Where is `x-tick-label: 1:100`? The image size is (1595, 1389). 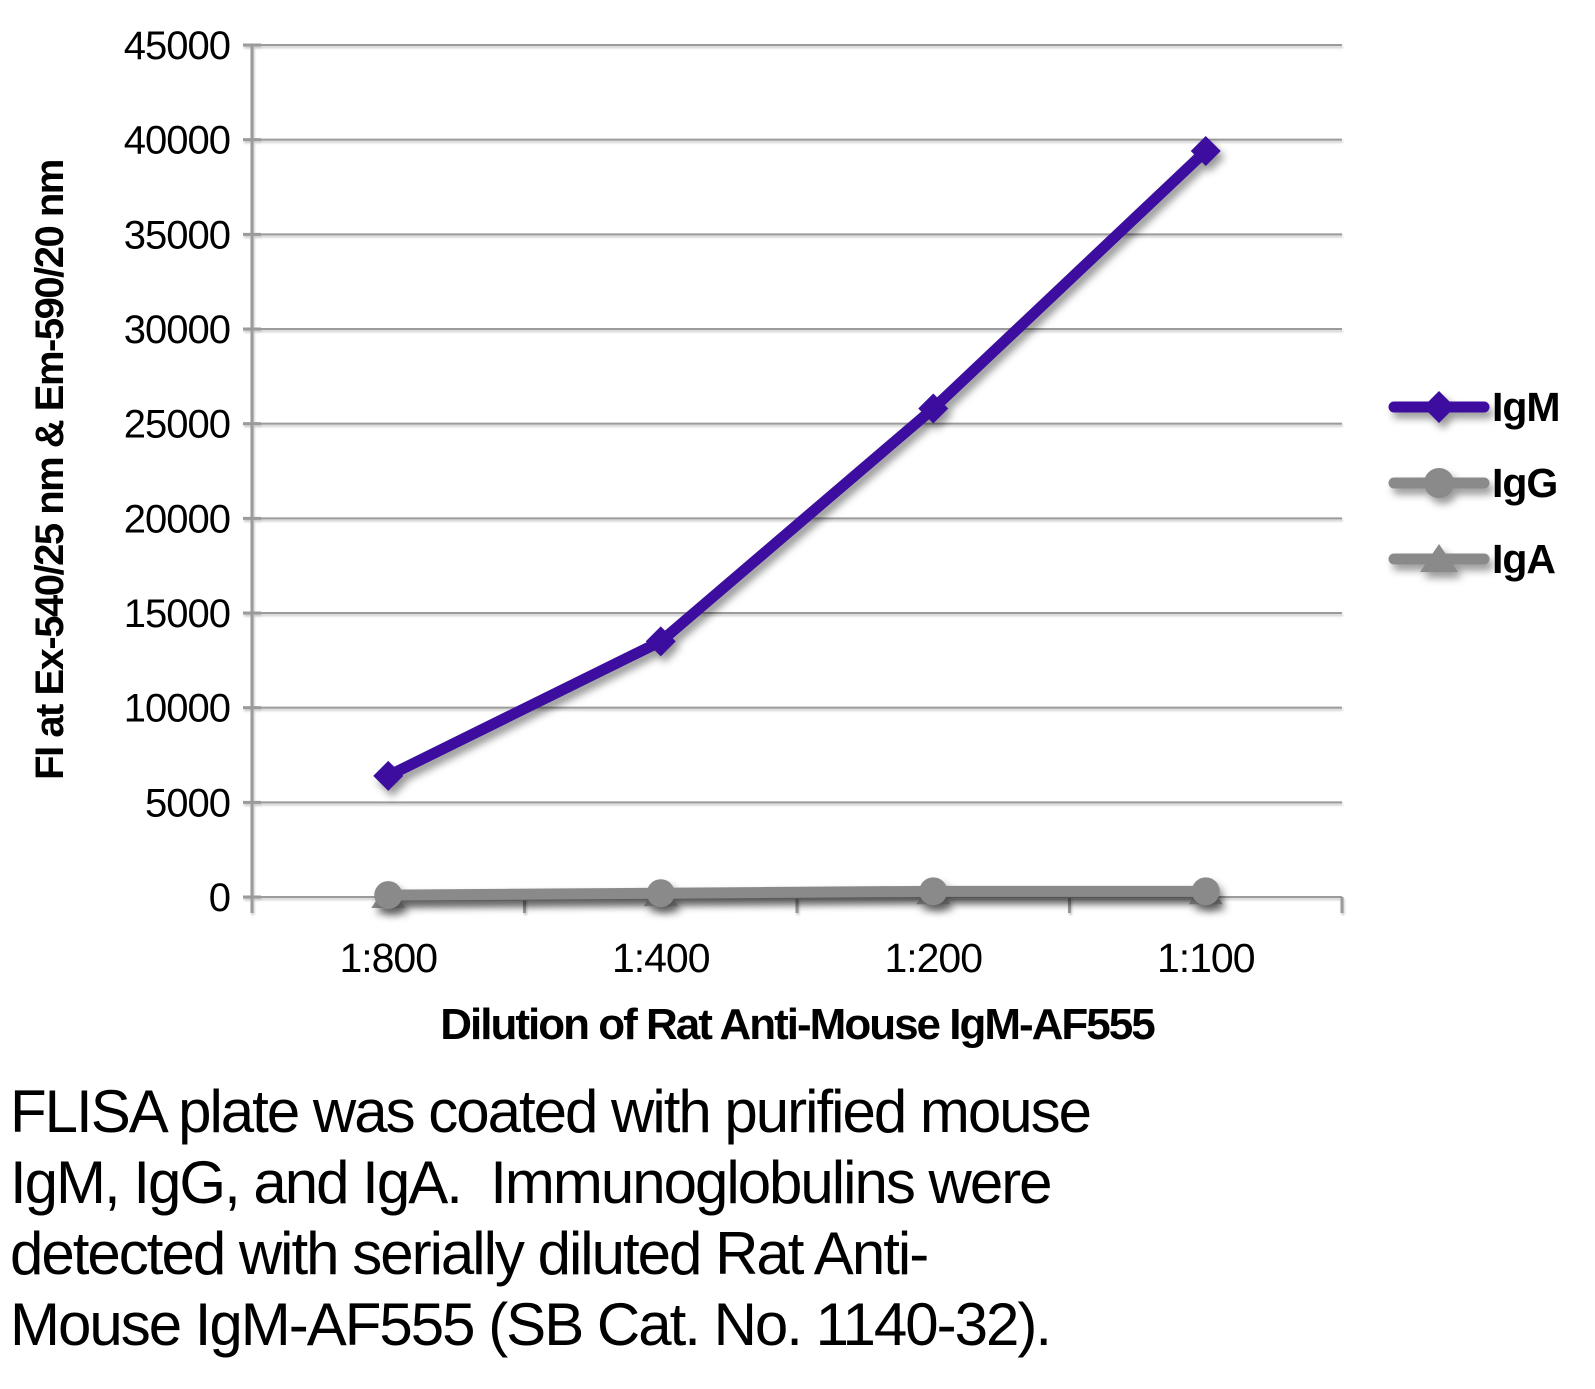 x-tick-label: 1:100 is located at coordinates (1206, 958).